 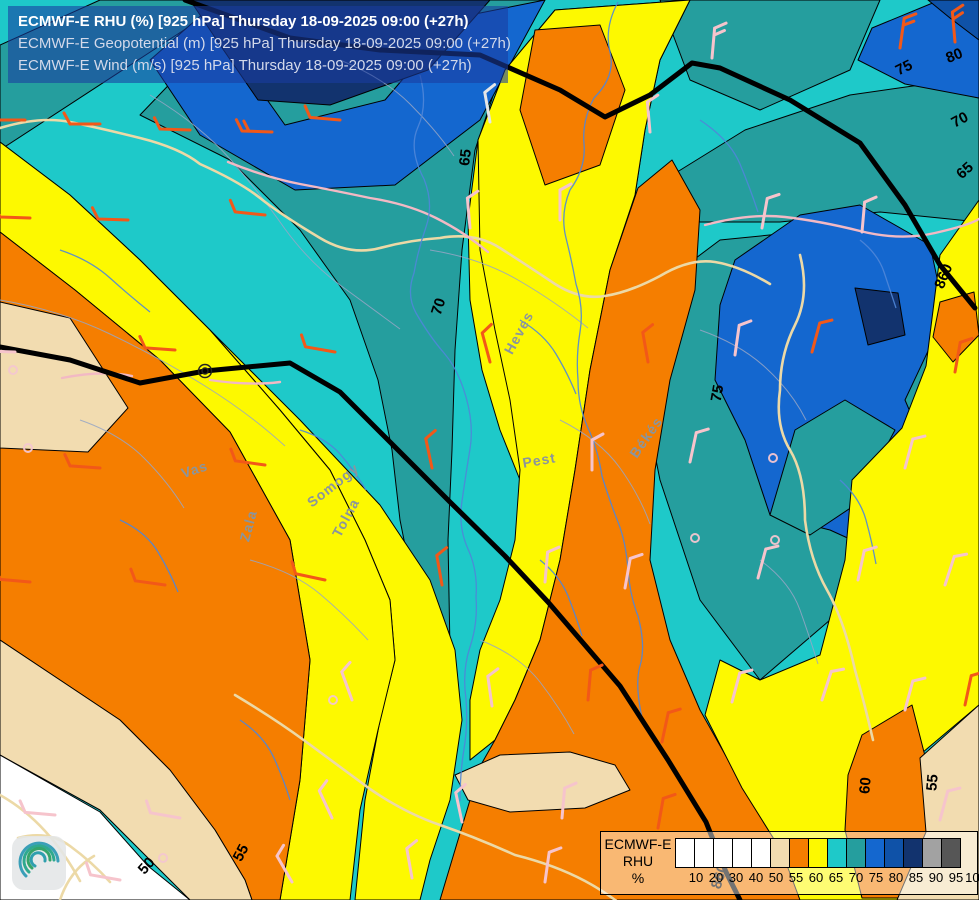 I want to click on contour-value-label: 860, so click(x=720, y=876).